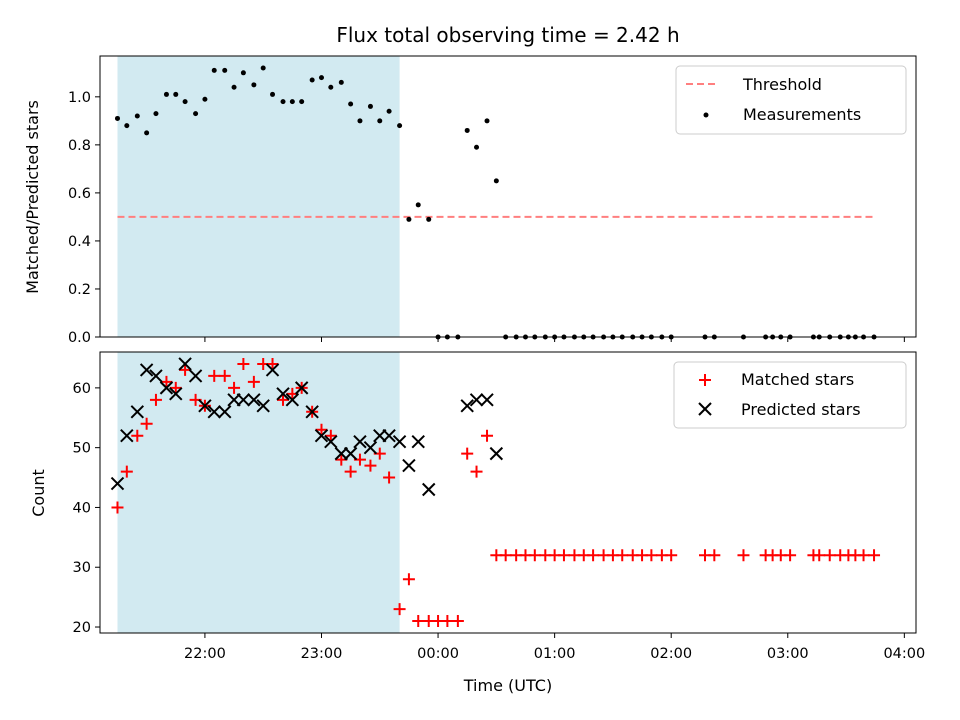  I want to click on measurements-legend-label: Measurements, so click(802, 114).